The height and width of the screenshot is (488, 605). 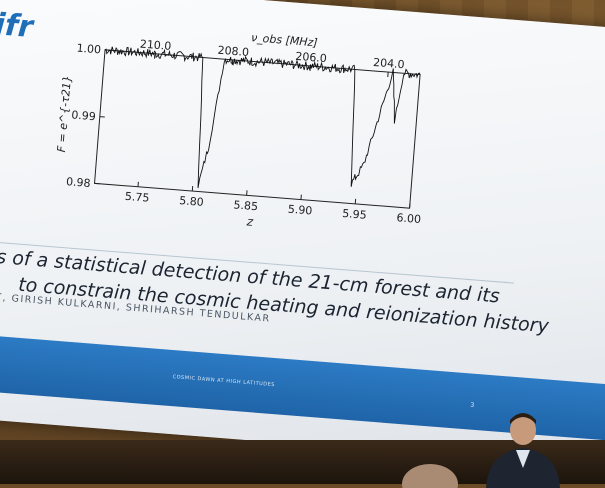 I want to click on y-tick-label: 0.98, so click(x=78, y=182).